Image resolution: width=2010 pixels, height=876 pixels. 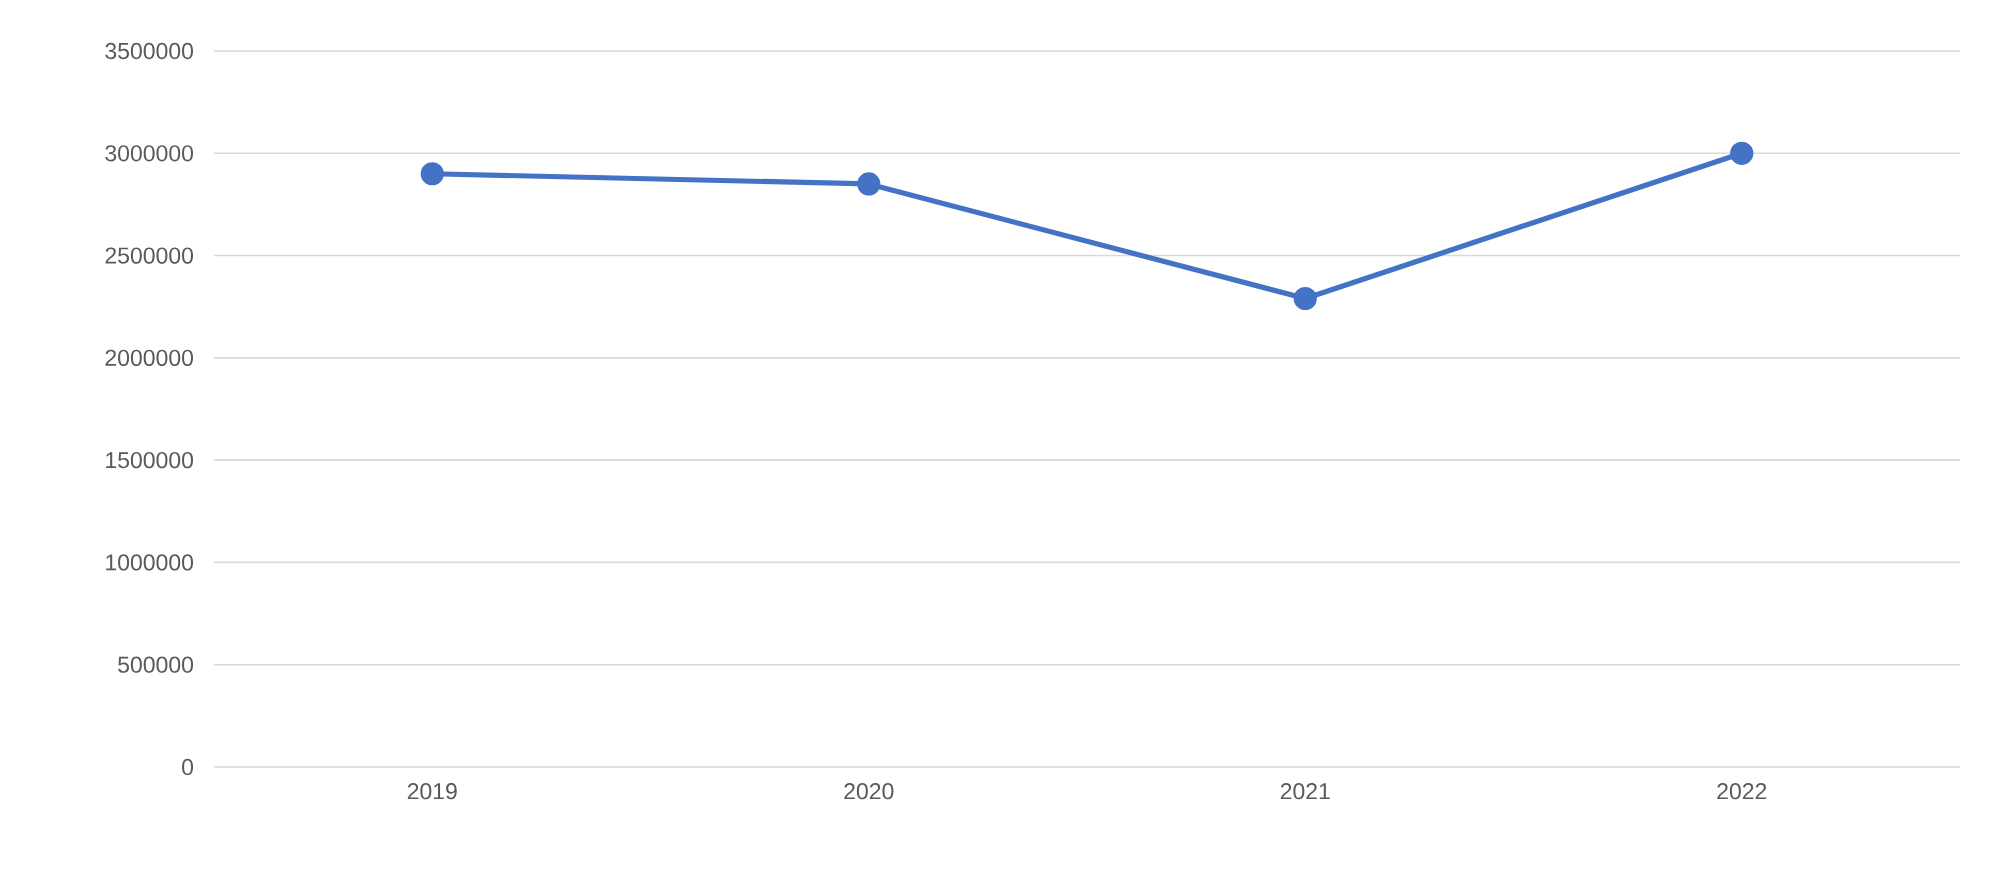 What do you see at coordinates (149, 255) in the screenshot?
I see `y-tick-label: 2500000` at bounding box center [149, 255].